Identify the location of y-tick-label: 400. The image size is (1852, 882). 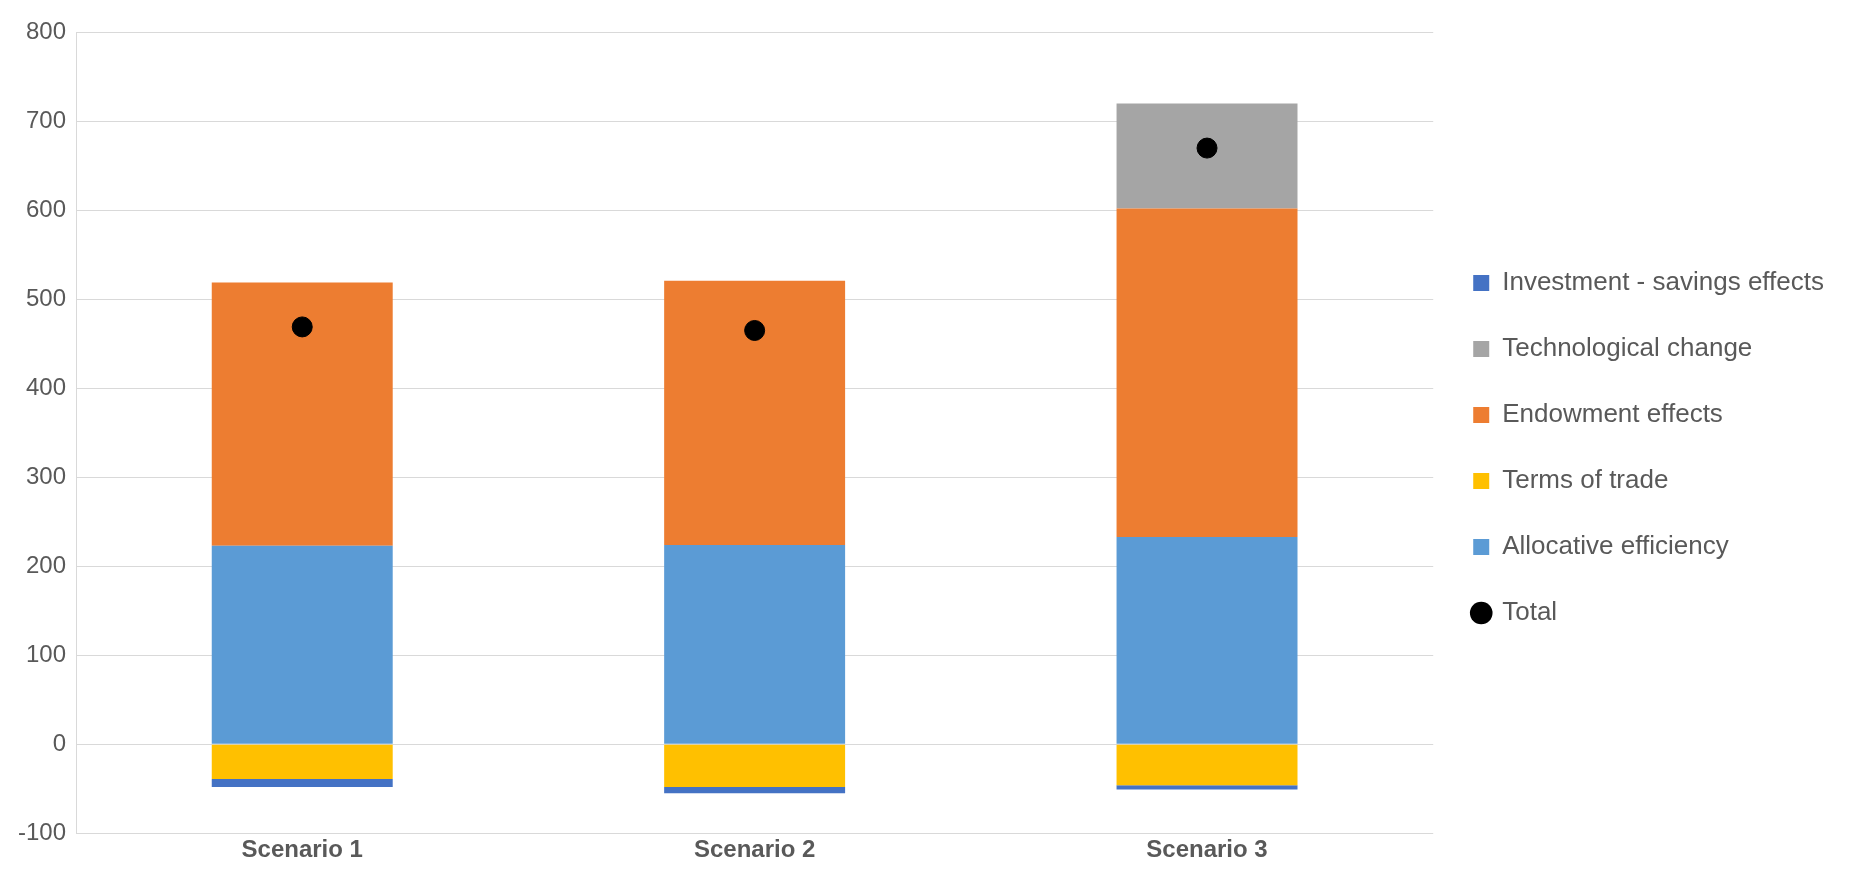
(46, 386).